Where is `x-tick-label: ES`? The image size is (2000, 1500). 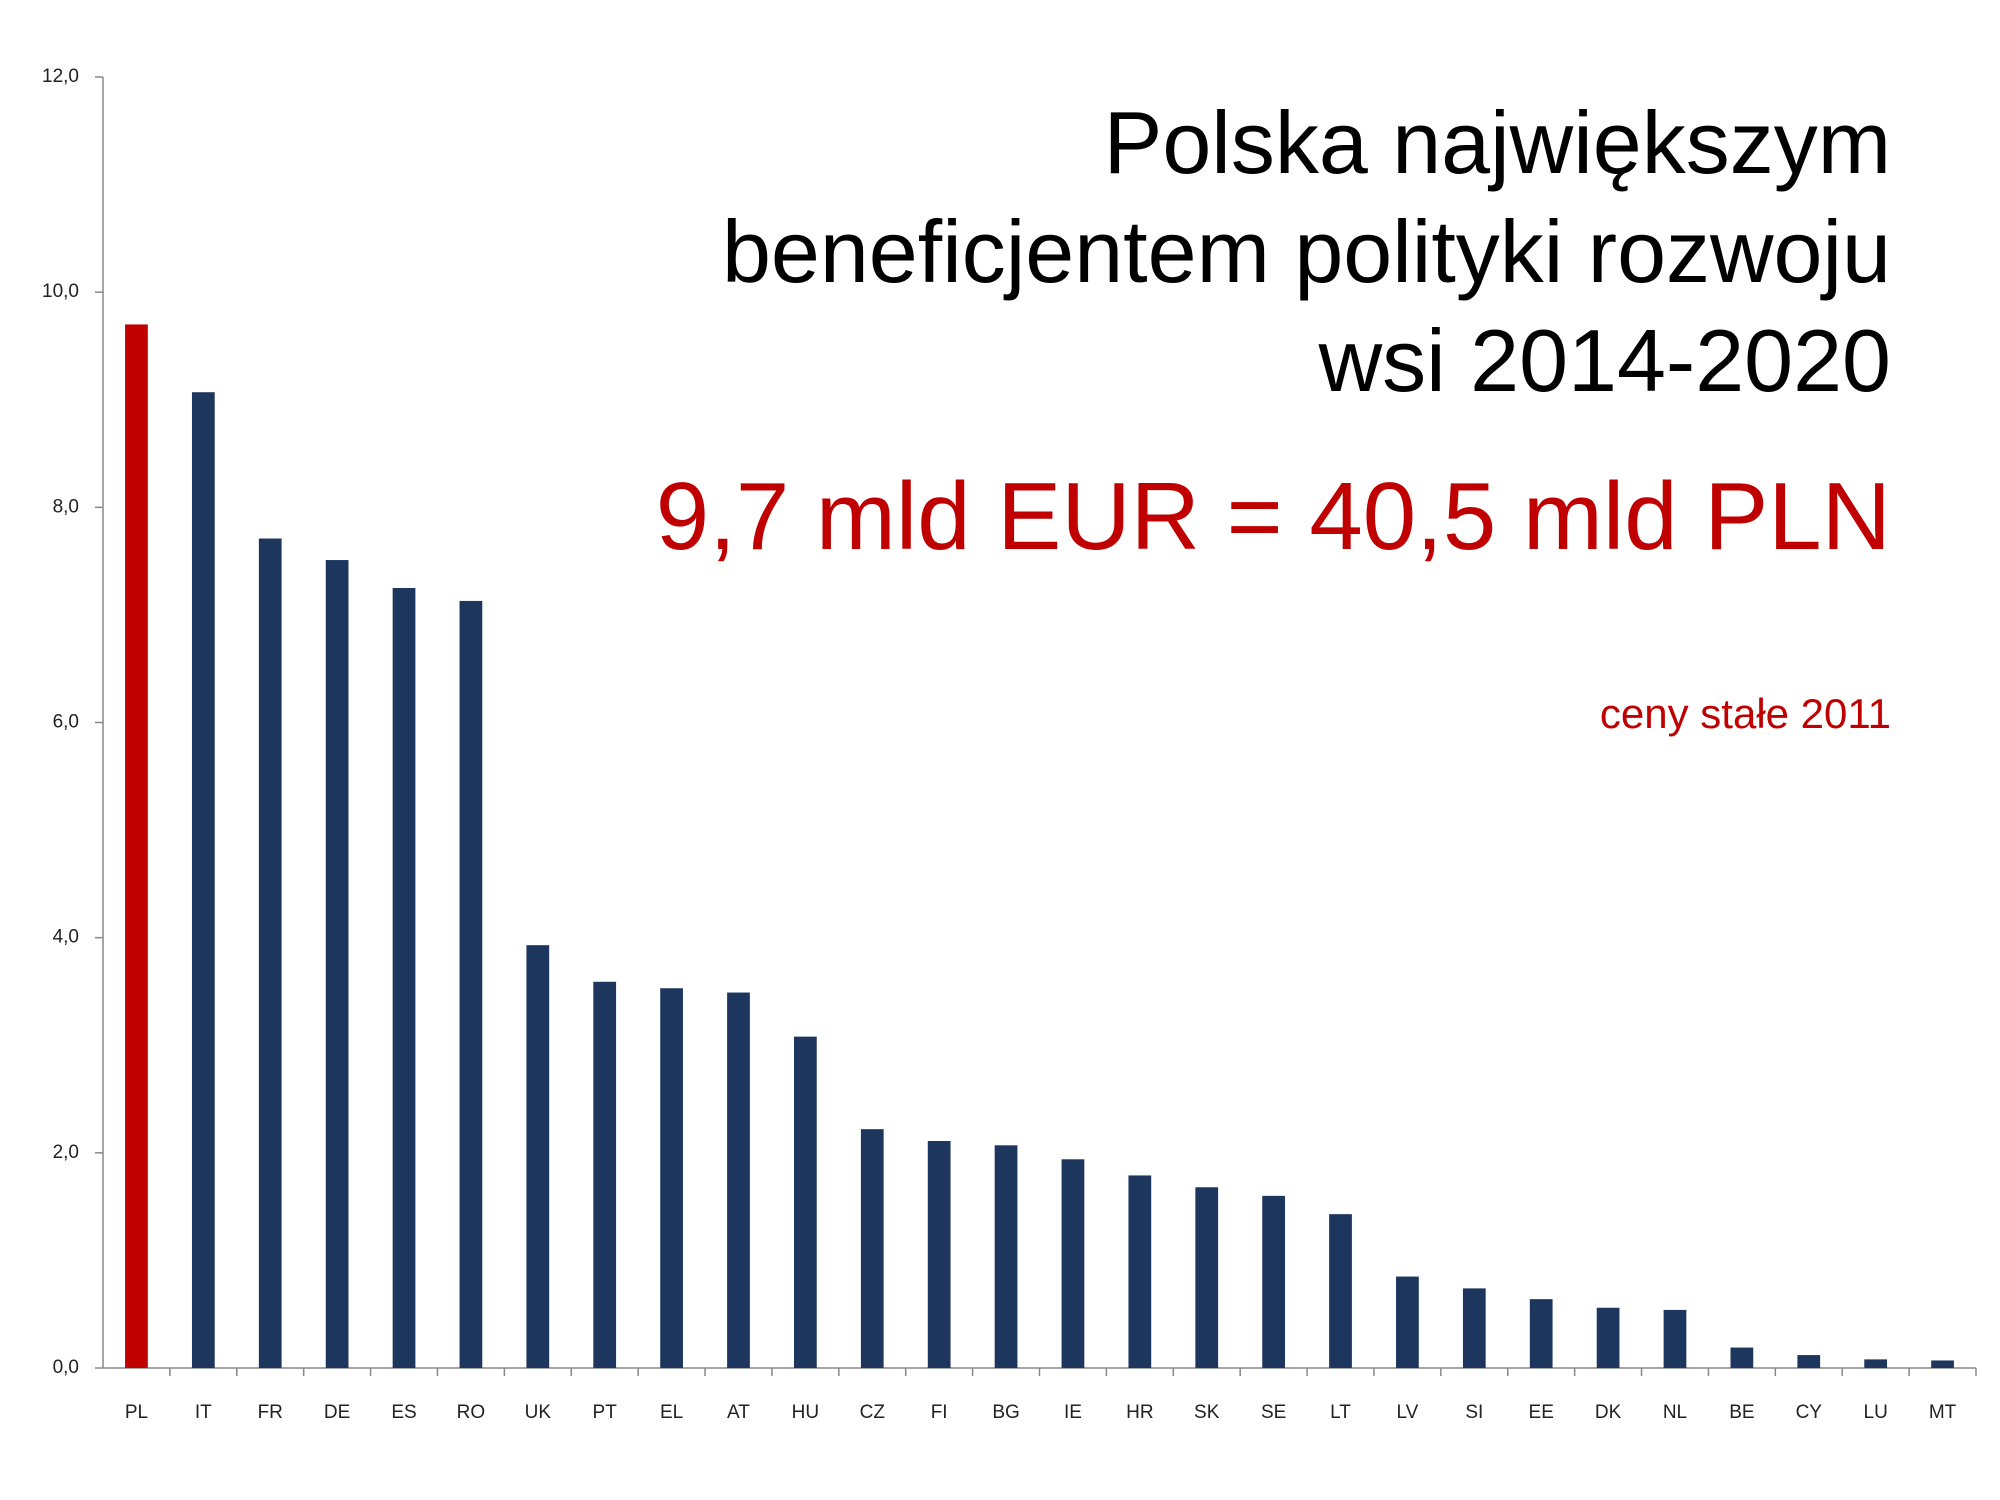 x-tick-label: ES is located at coordinates (403, 1412).